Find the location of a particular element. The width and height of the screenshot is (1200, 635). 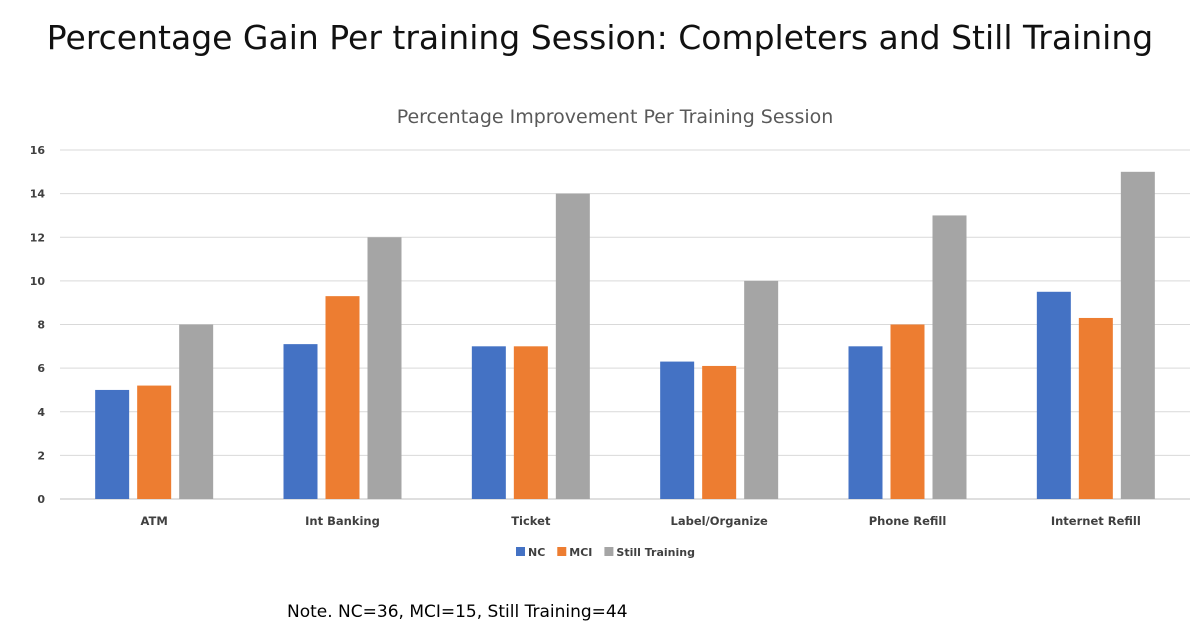

x-tick-label: Int Banking is located at coordinates (342, 521).